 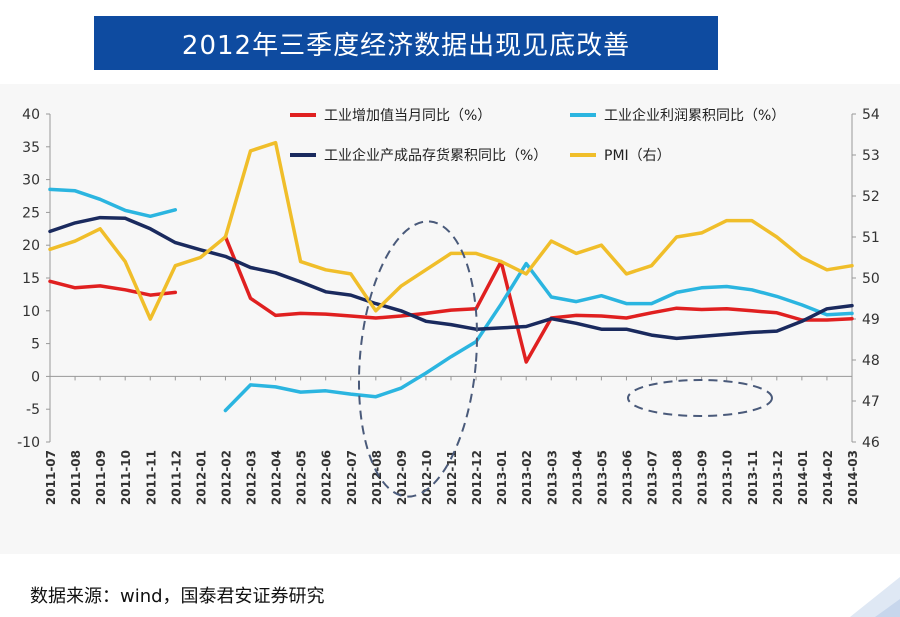 I want to click on right-tick-label: 51, so click(x=871, y=238).